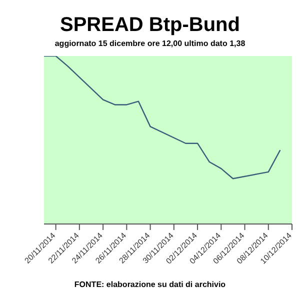 The image size is (300, 300). I want to click on chart-title: SPREAD Btp-Bund, so click(150, 25).